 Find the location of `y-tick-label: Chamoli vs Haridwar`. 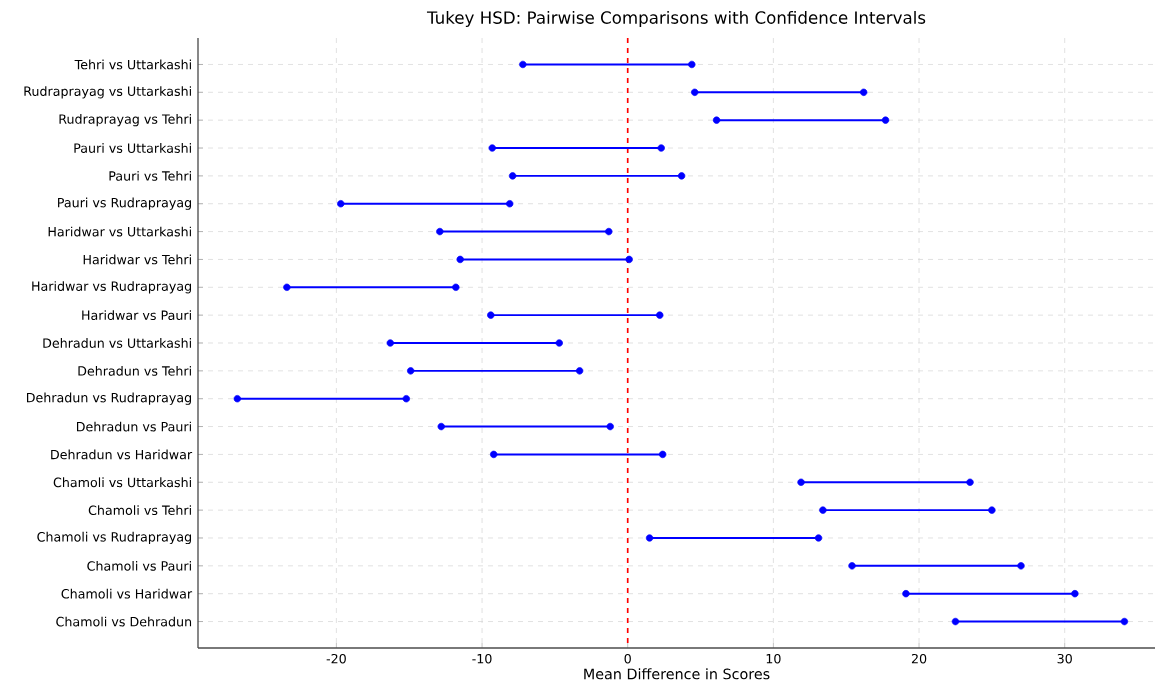

y-tick-label: Chamoli vs Haridwar is located at coordinates (127, 593).